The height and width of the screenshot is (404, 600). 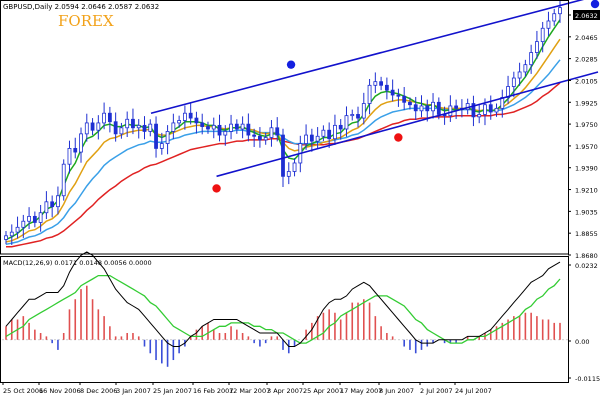 What do you see at coordinates (81, 7) in the screenshot?
I see `symbol-info: GBPUSD,Daily 2.0594 2.0646 2.0587 2.0632` at bounding box center [81, 7].